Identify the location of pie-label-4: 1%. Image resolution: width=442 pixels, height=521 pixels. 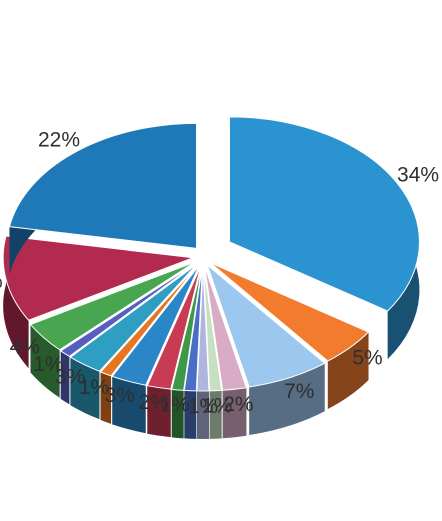
(217, 405).